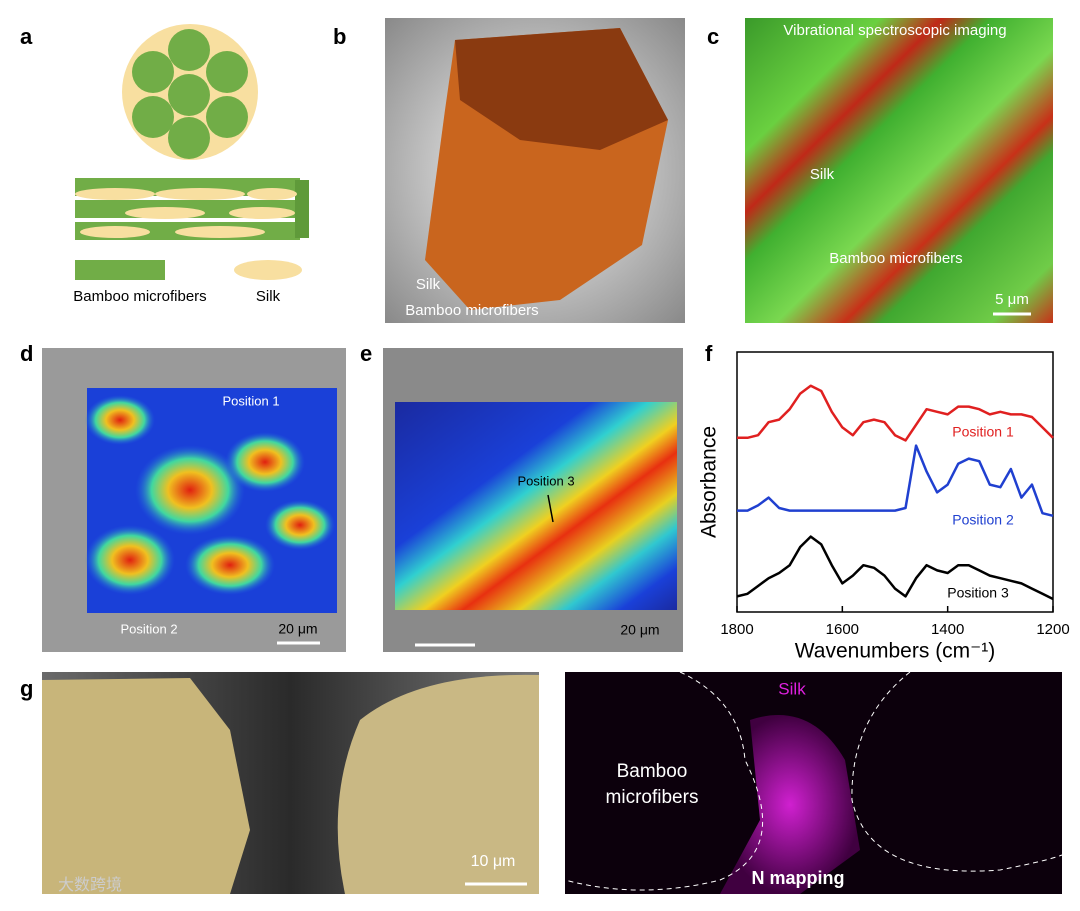 The width and height of the screenshot is (1080, 911). I want to click on ct-top-face, so click(561, 89).